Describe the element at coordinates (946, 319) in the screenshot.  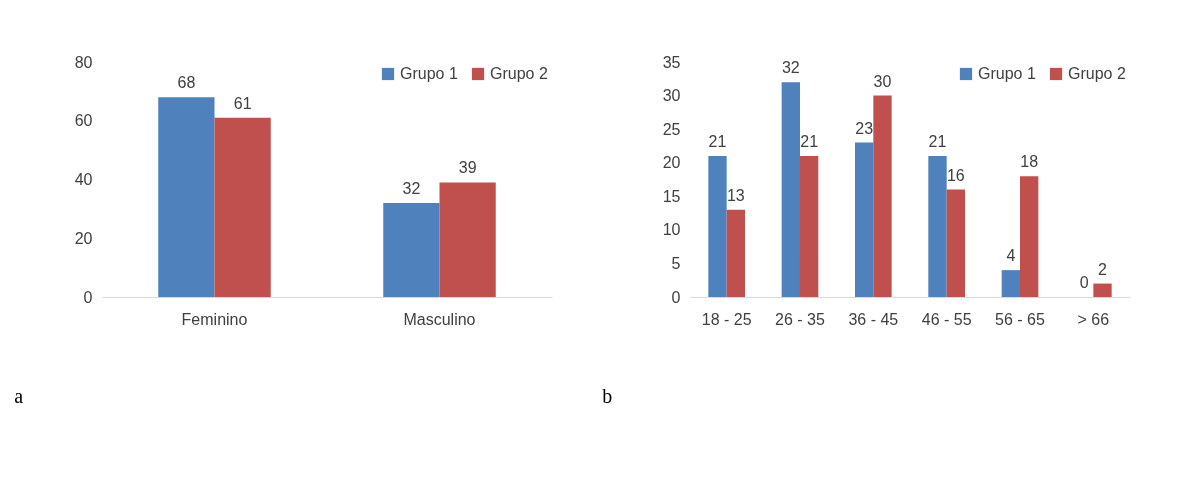
I see `x-tick-label: 46 - 55` at that location.